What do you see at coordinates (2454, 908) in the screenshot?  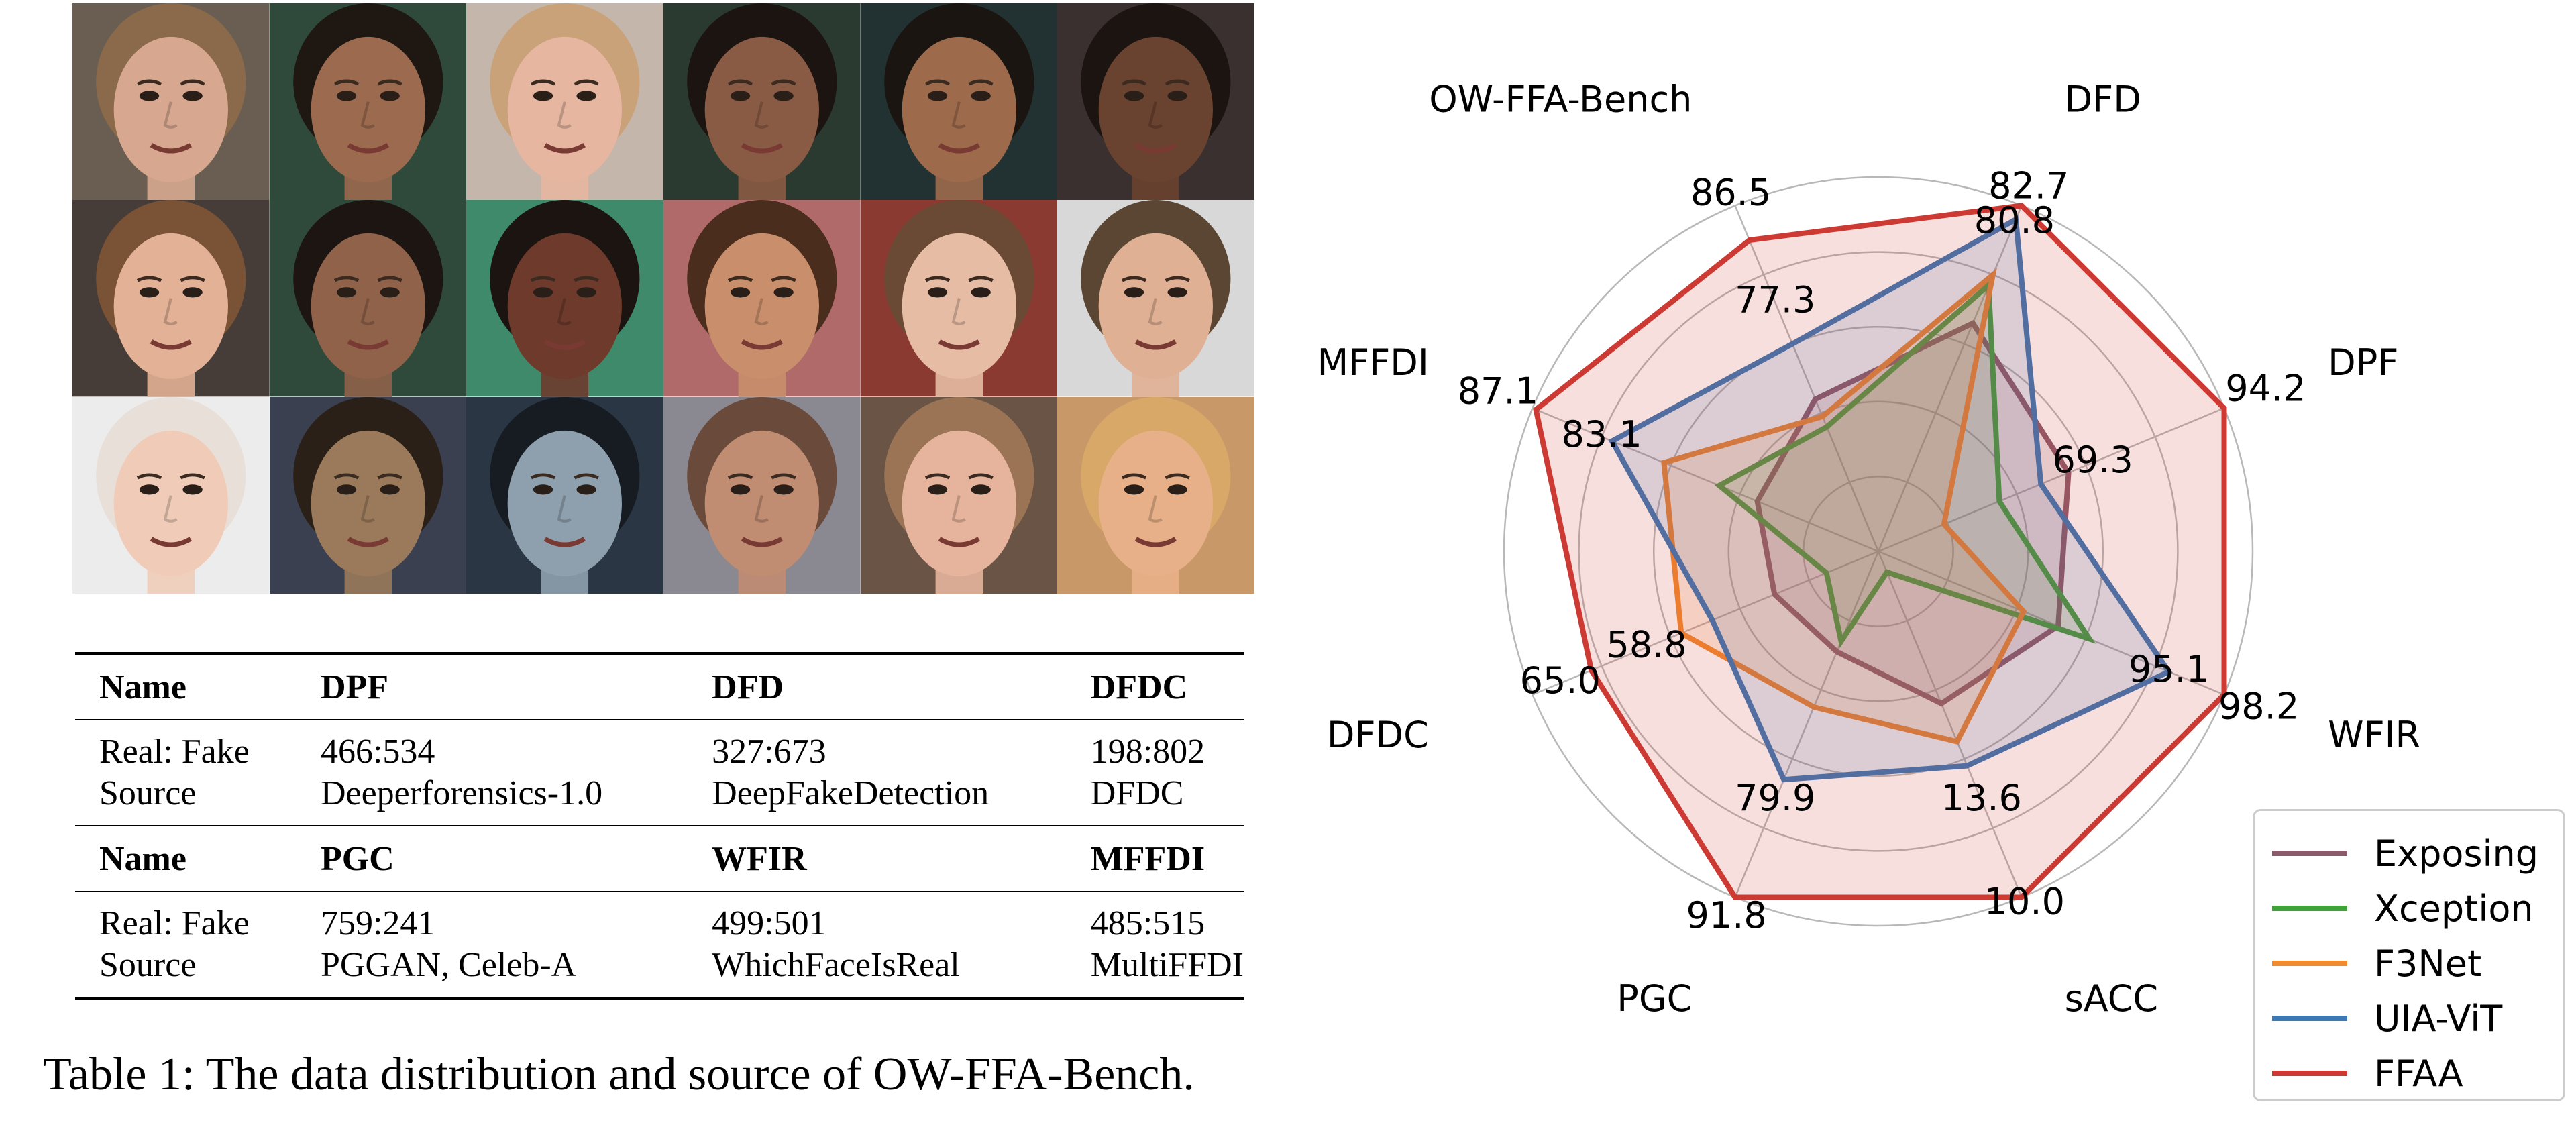 I see `legend-label: Xception` at bounding box center [2454, 908].